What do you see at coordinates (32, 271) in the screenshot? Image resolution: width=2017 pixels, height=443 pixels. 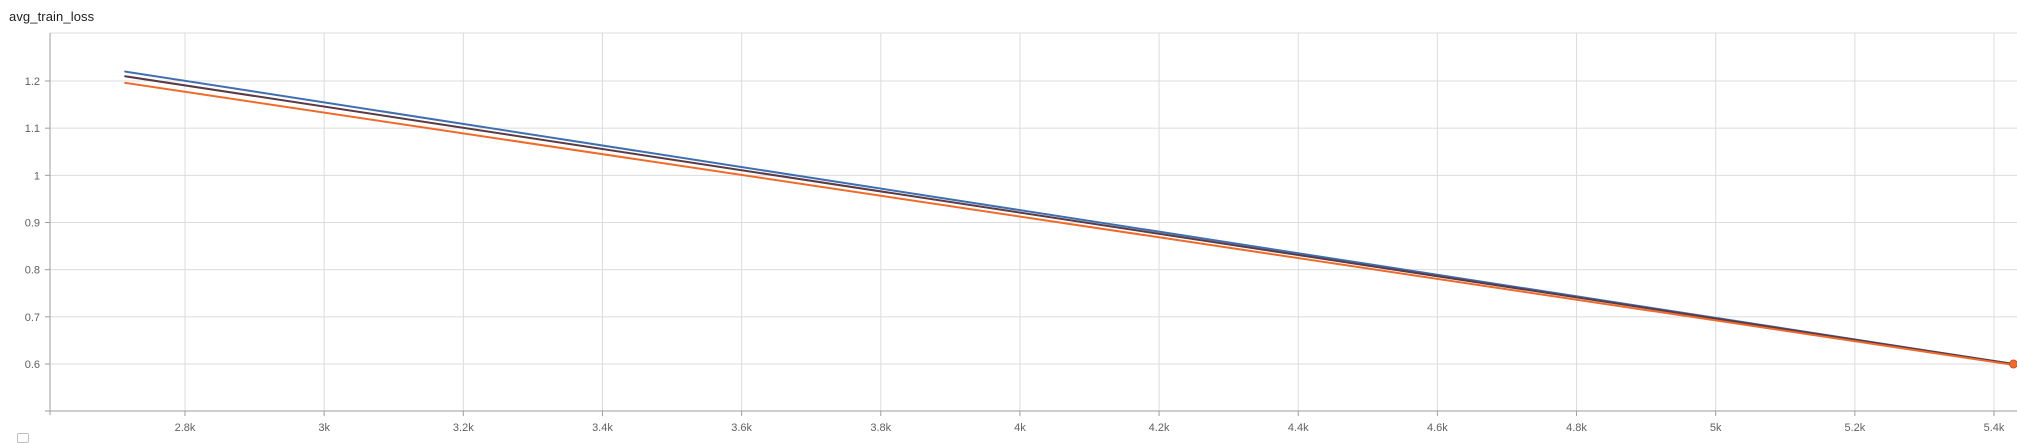 I see `y-tick-label: 0.8` at bounding box center [32, 271].